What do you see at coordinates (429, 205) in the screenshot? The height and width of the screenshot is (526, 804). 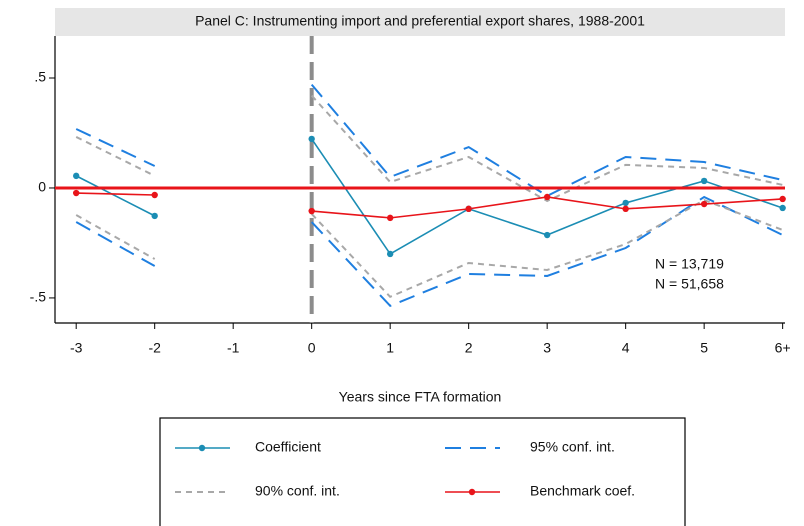 I see `series-line` at bounding box center [429, 205].